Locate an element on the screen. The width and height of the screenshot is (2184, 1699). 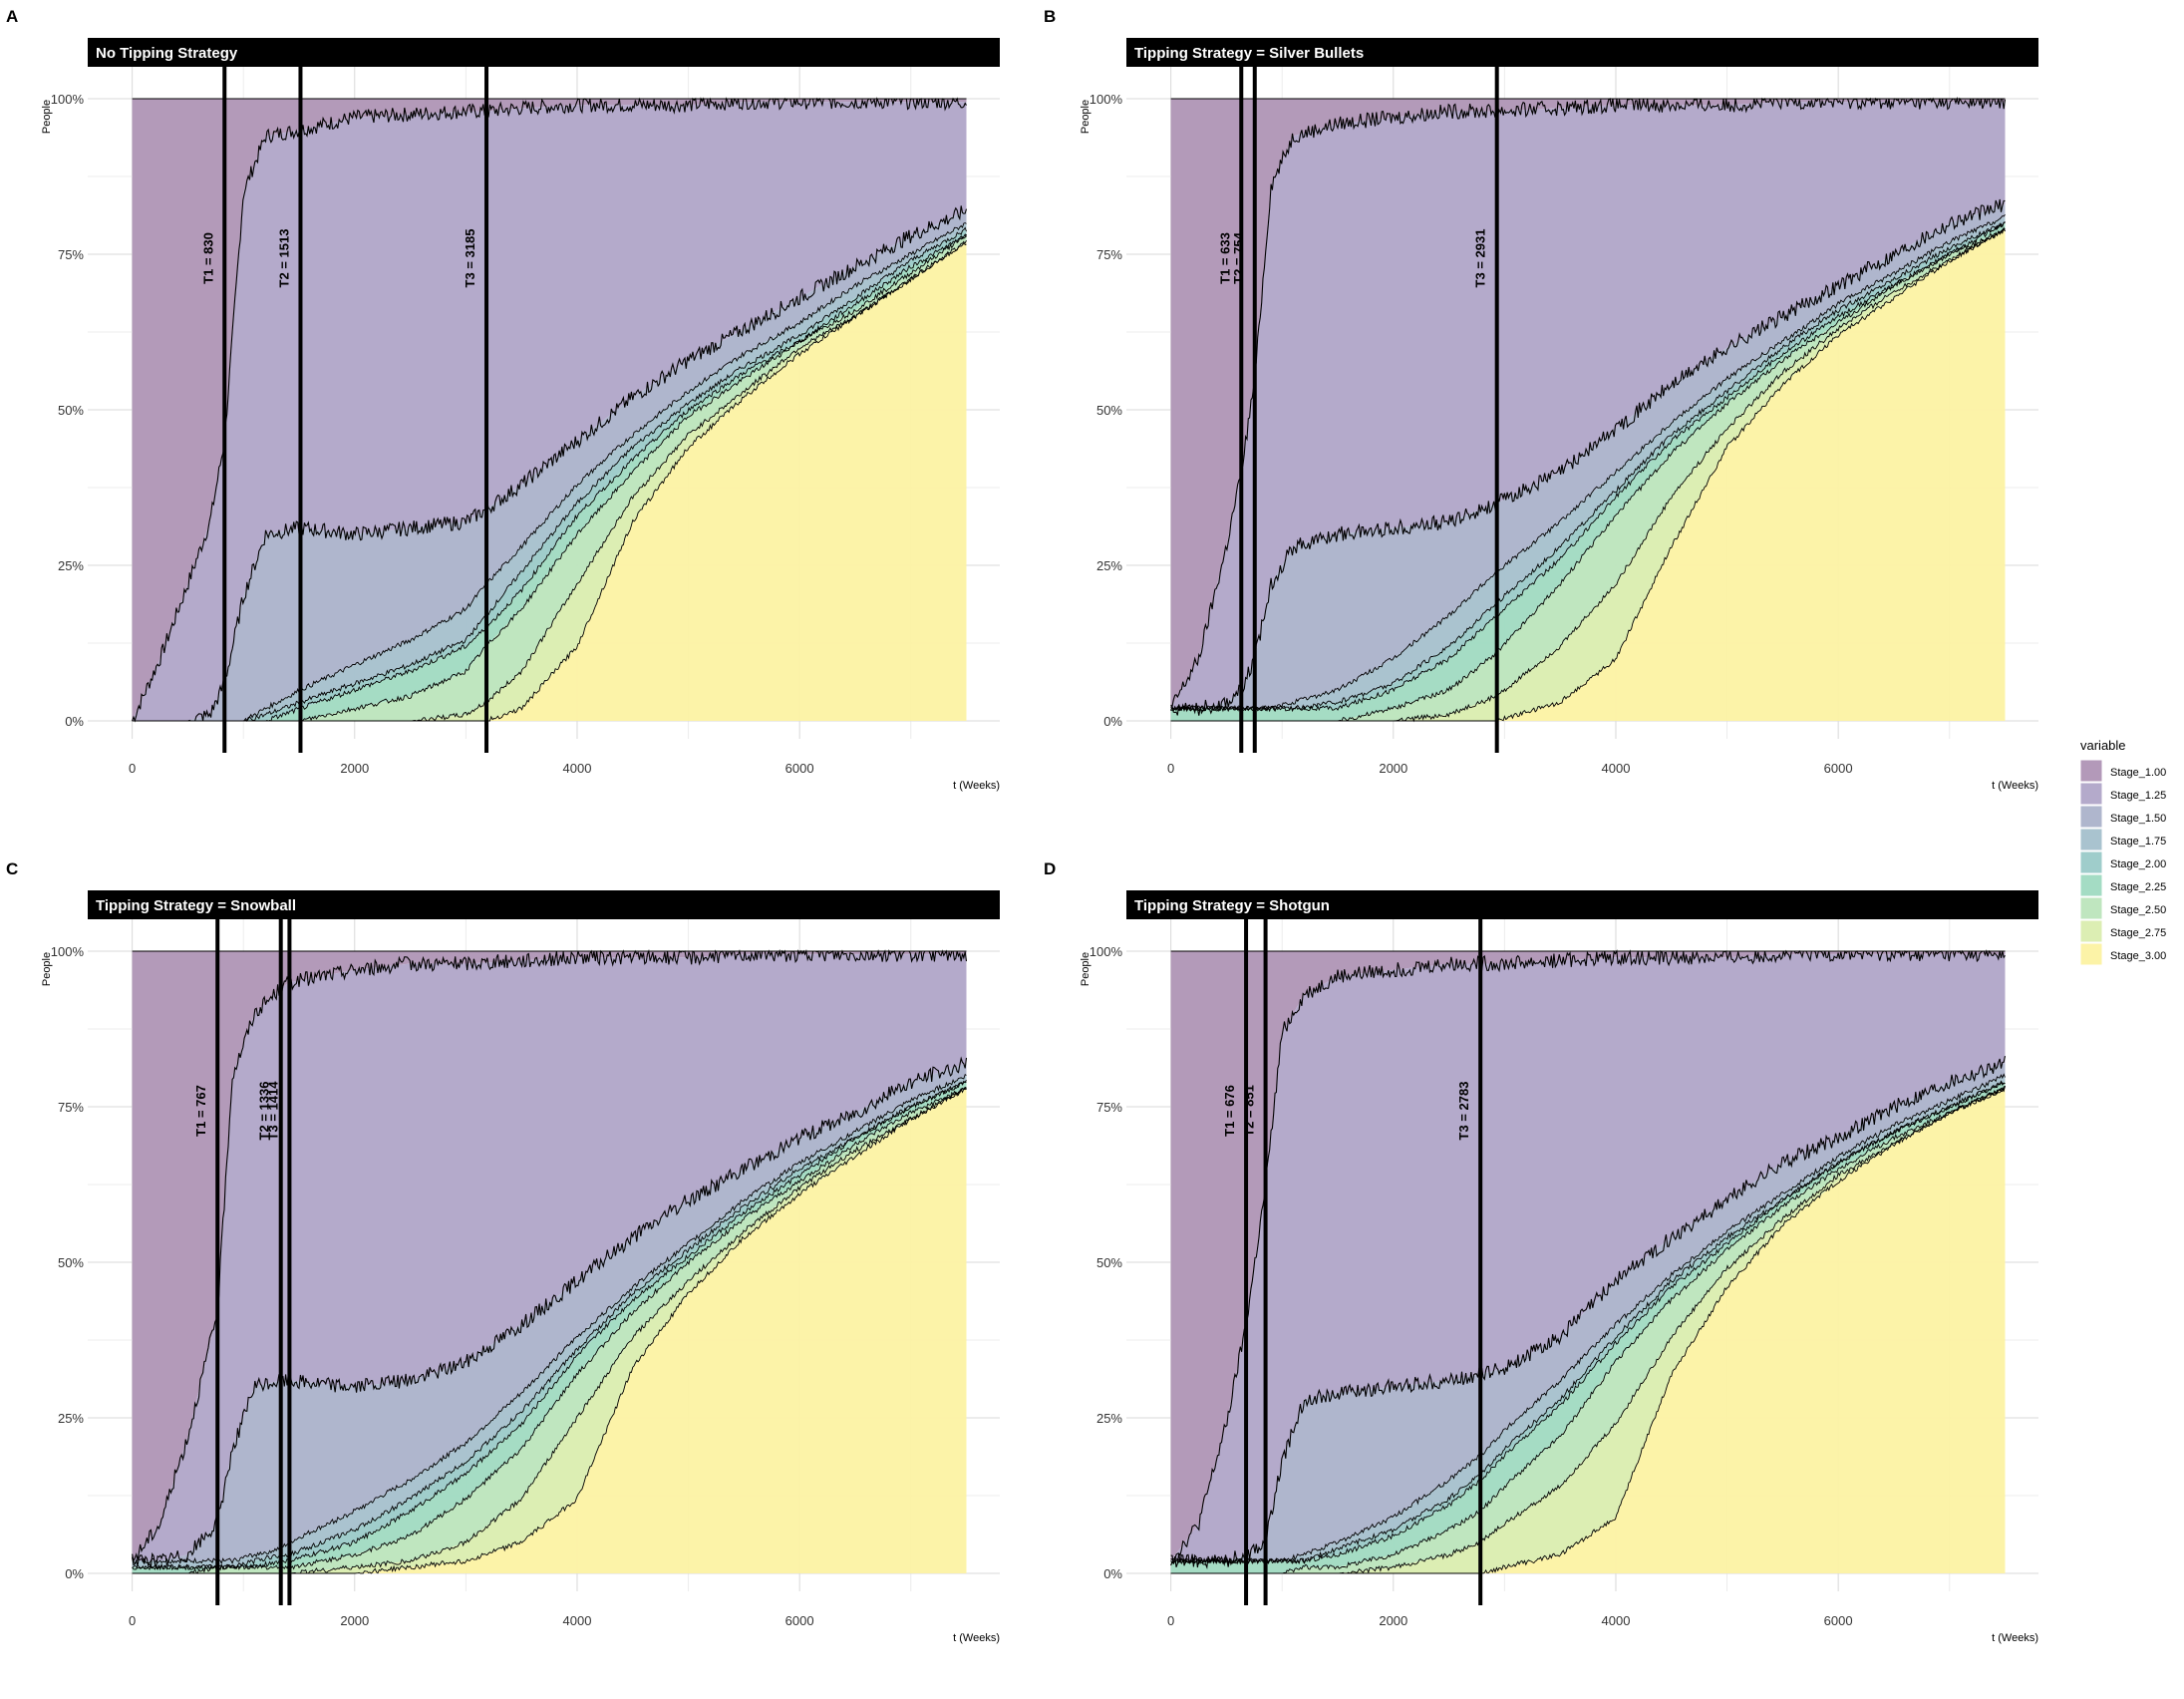
panel-title: Tipping Strategy = Shotgun is located at coordinates (1232, 906).